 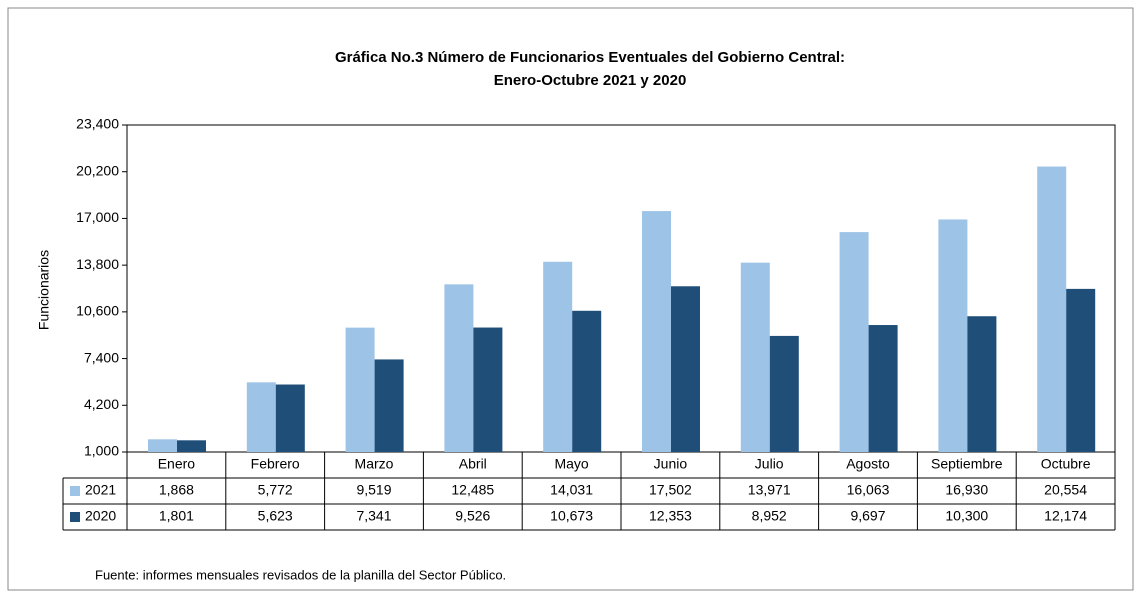 What do you see at coordinates (275, 464) in the screenshot?
I see `x-tick-label: Febrero` at bounding box center [275, 464].